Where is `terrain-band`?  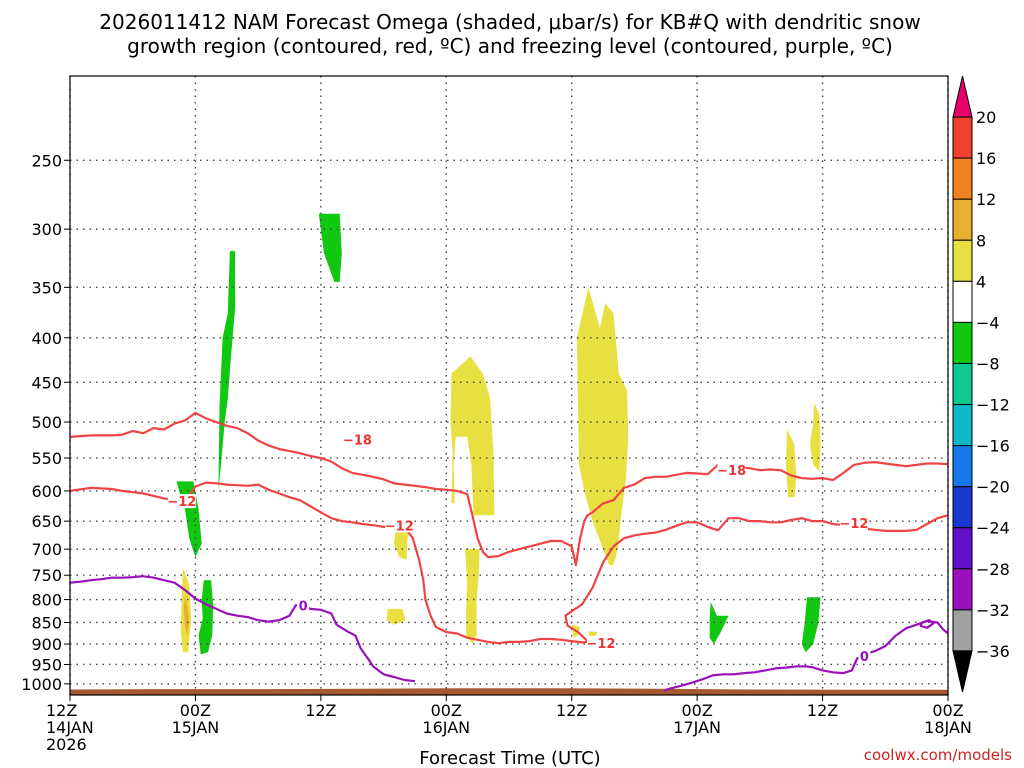
terrain-band is located at coordinates (509, 691).